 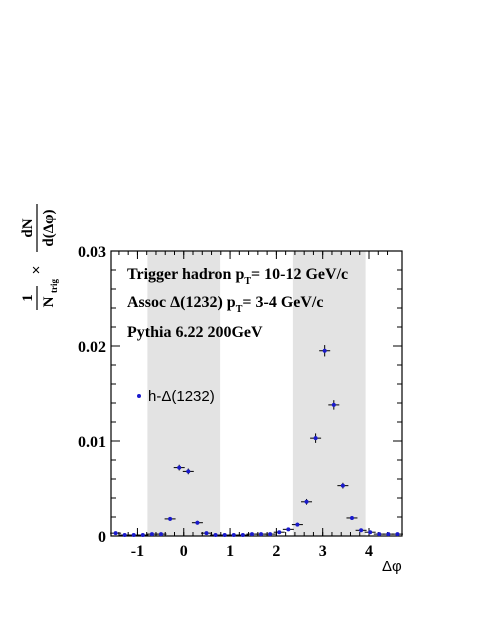 I want to click on svg-text: Trigger hadron pT= 10-12 GeV/c, so click(x=237, y=276).